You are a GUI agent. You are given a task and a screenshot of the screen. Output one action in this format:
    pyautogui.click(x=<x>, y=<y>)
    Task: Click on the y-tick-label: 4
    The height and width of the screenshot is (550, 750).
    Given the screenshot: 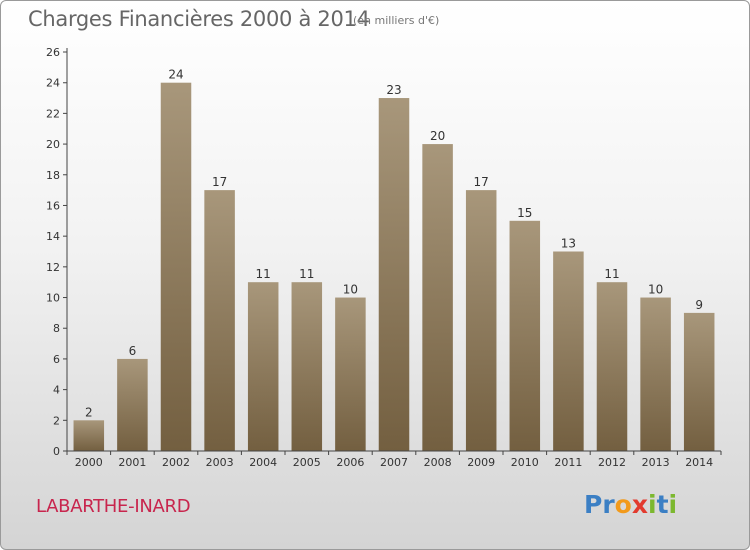 What is the action you would take?
    pyautogui.click(x=56, y=390)
    